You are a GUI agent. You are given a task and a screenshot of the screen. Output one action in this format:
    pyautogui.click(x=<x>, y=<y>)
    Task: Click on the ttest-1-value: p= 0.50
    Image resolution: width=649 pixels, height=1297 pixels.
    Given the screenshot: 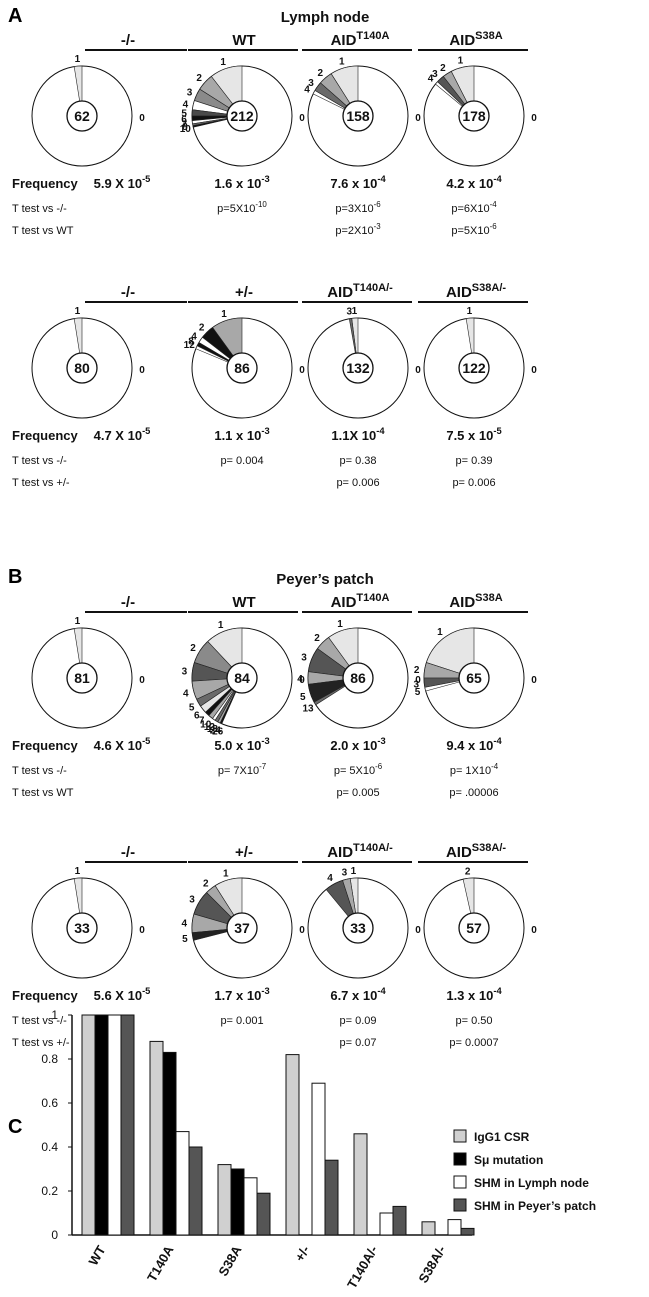 What is the action you would take?
    pyautogui.click(x=473, y=1021)
    